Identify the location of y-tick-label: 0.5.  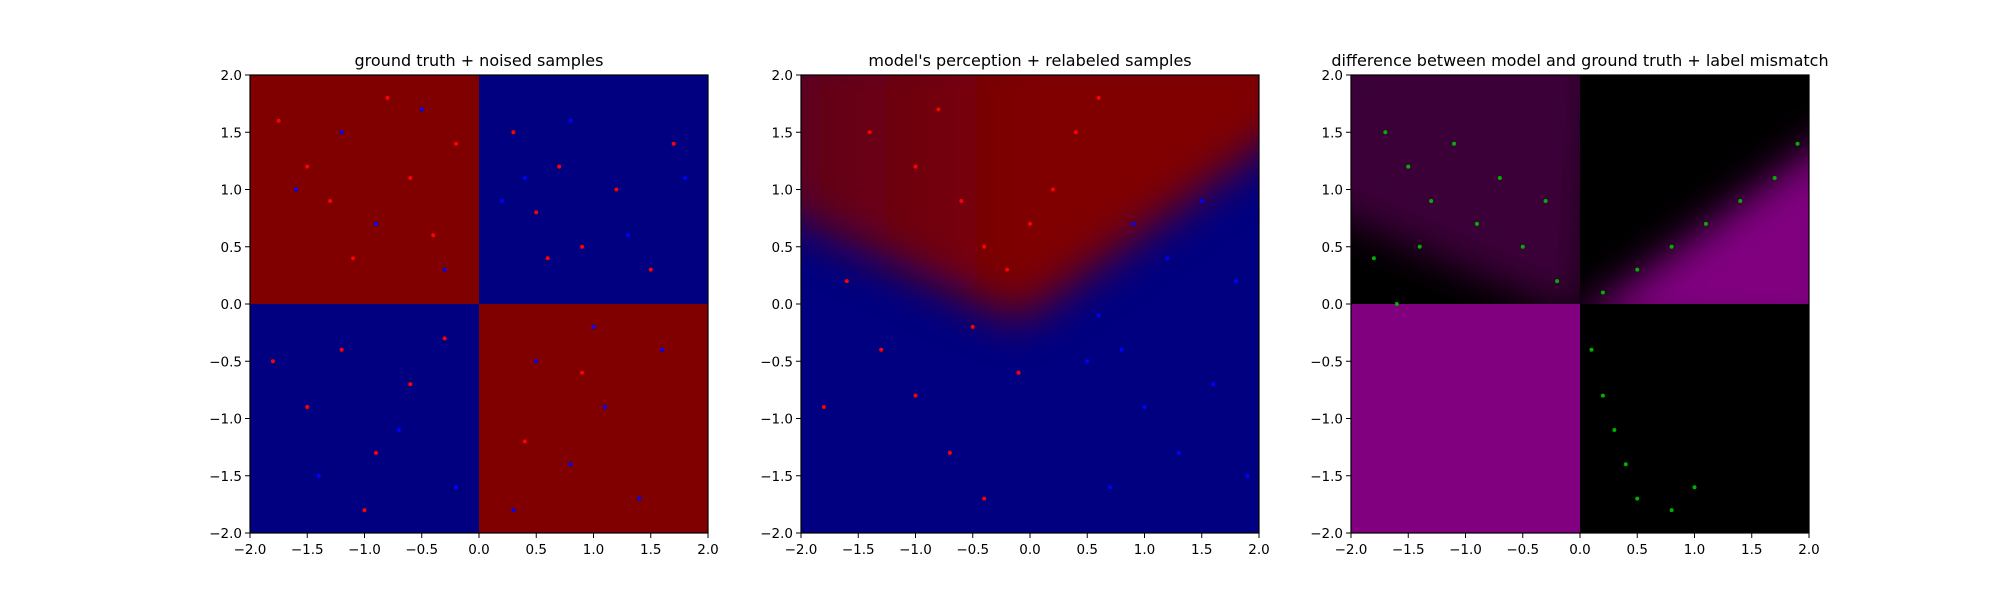
(782, 248).